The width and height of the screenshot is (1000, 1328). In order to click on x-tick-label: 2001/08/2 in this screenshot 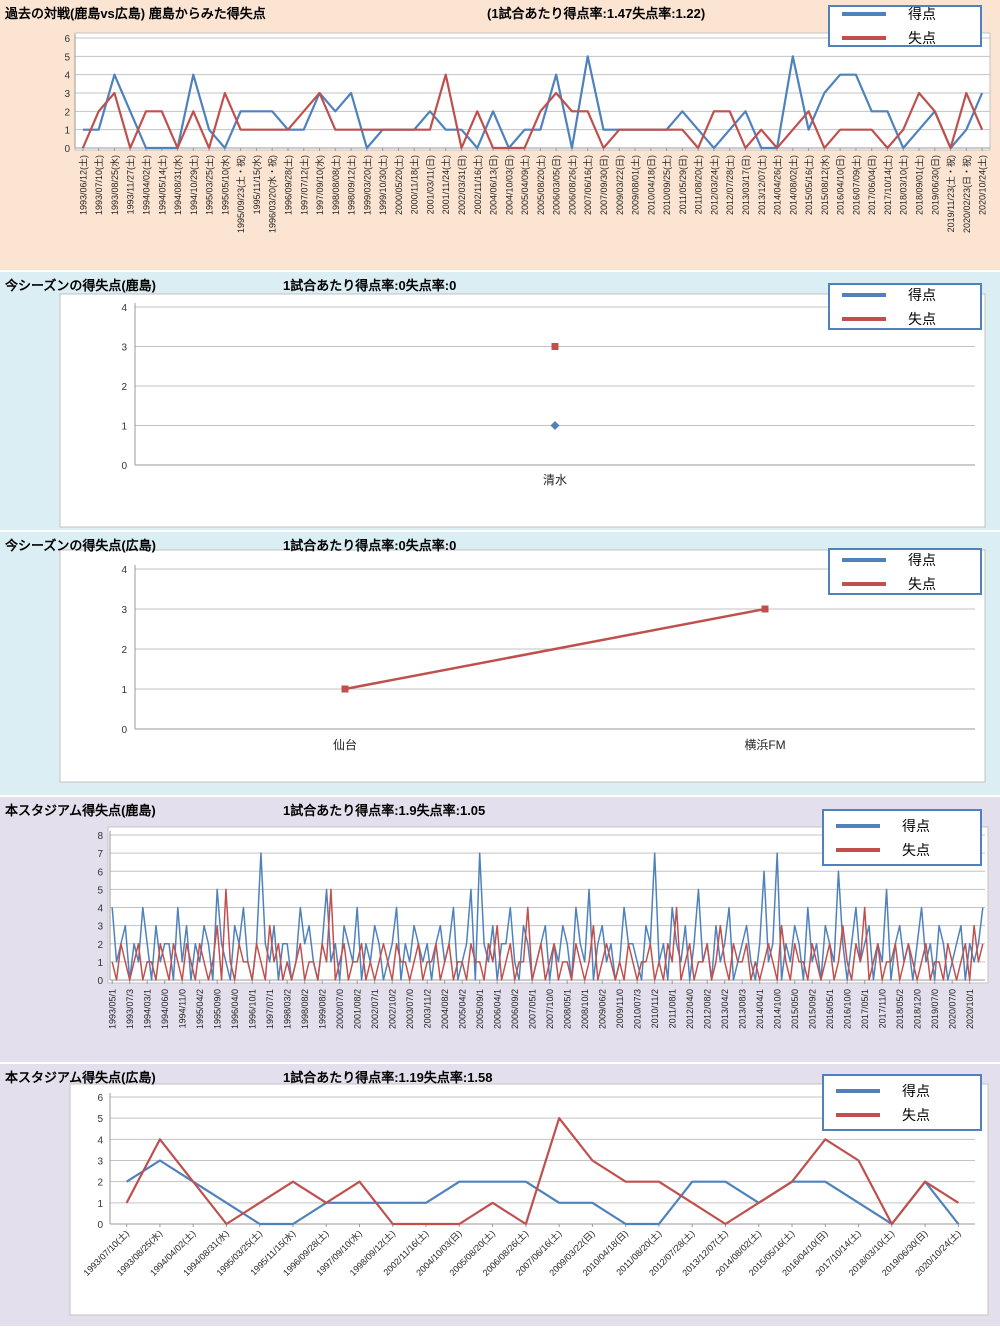, I will do `click(358, 1009)`.